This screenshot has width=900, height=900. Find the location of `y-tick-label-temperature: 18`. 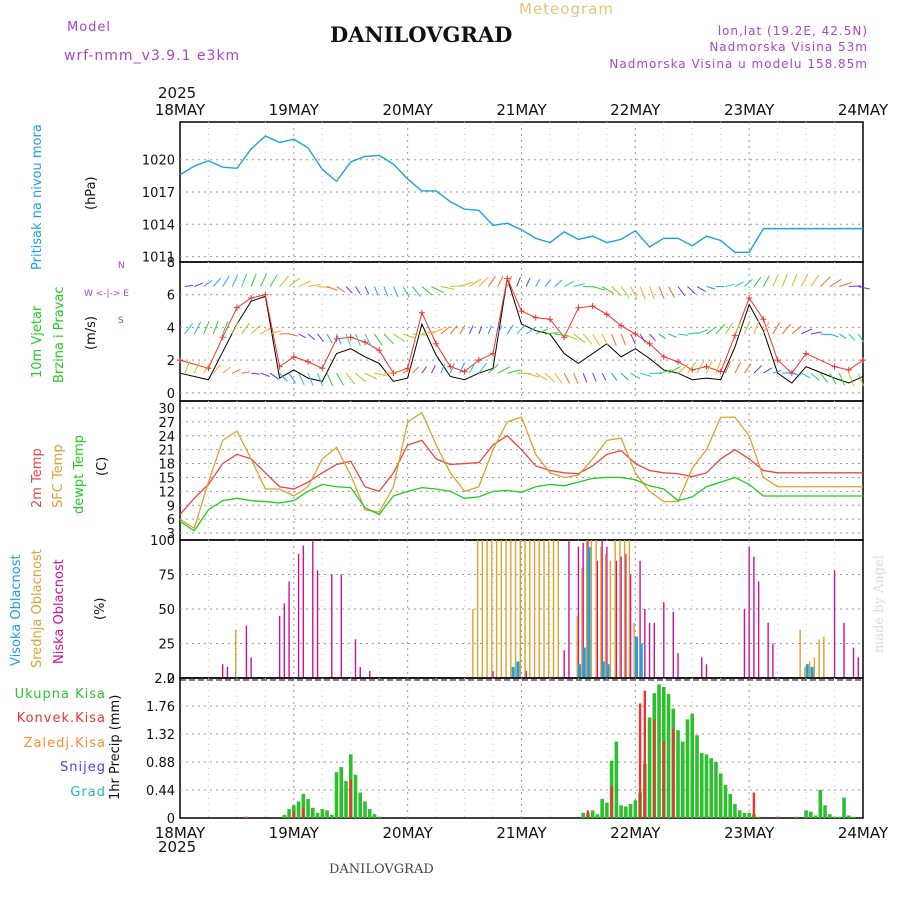

y-tick-label-temperature: 18 is located at coordinates (166, 465).